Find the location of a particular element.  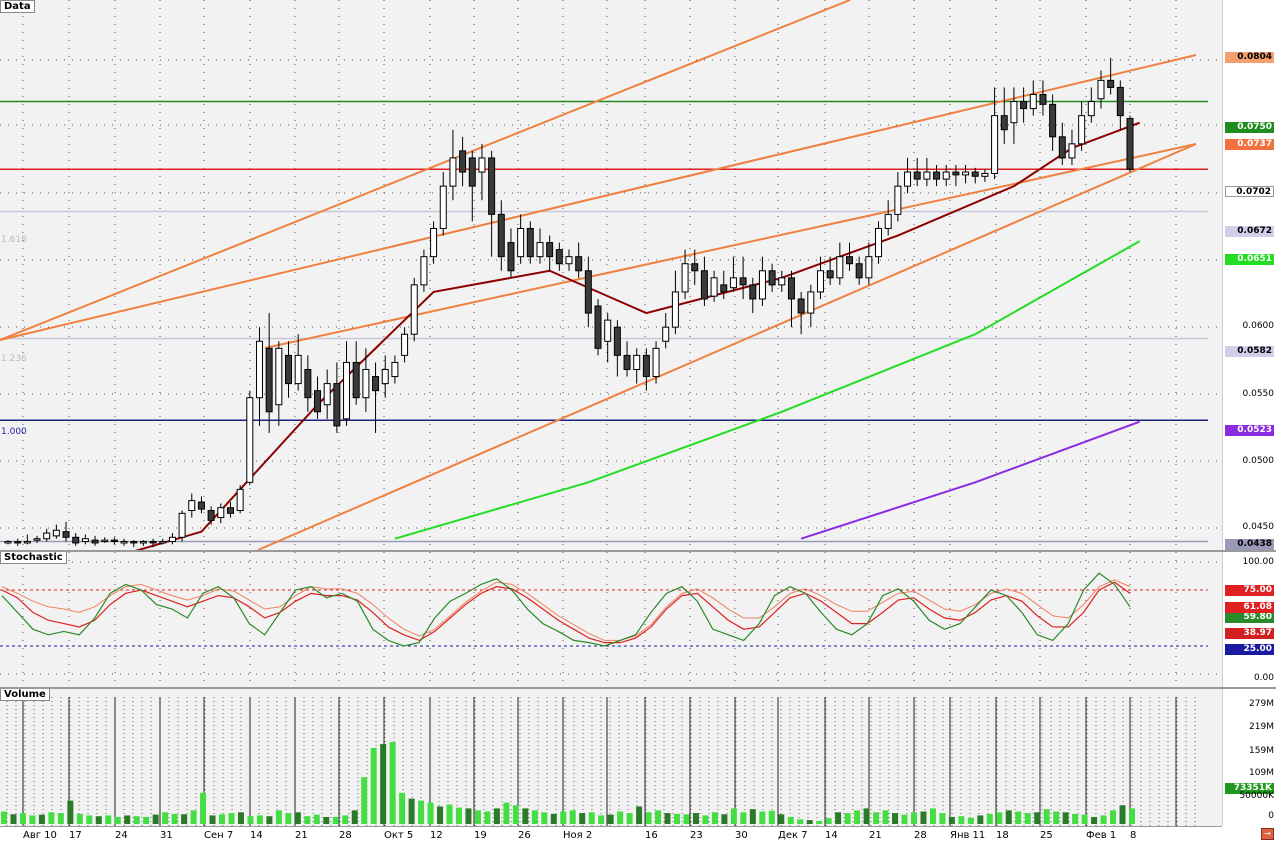

scroll-to-end-button: → is located at coordinates (1267, 834).